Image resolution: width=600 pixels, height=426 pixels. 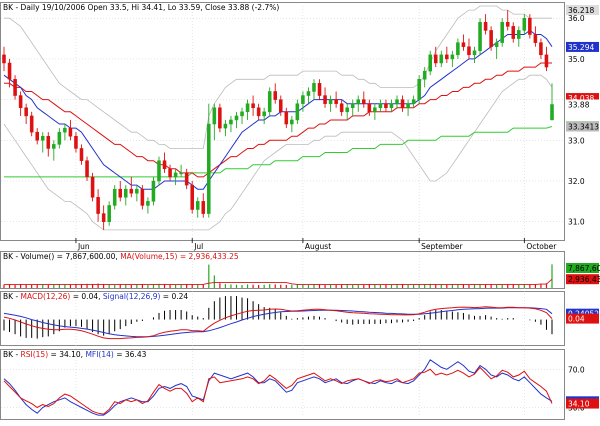 What do you see at coordinates (278, 276) in the screenshot?
I see `volume-bars` at bounding box center [278, 276].